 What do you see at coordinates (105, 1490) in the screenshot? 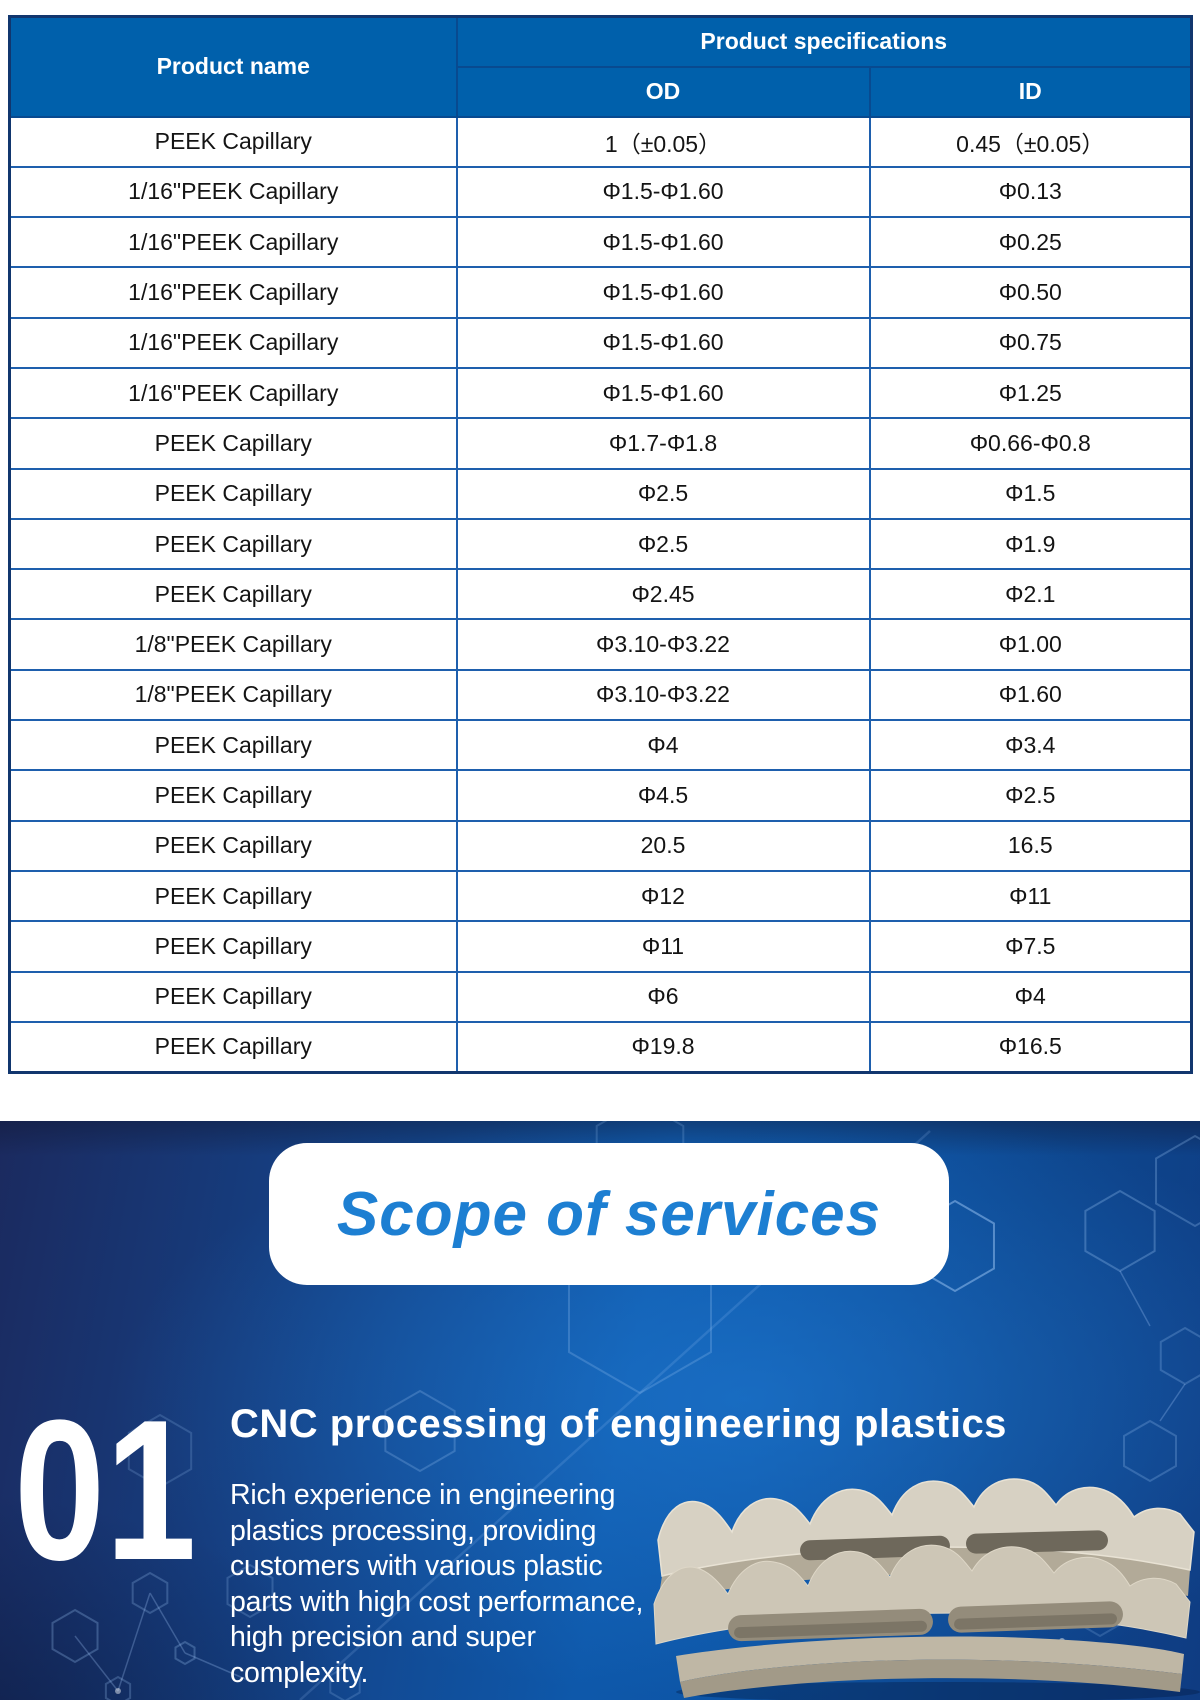
I see `service-item-number: 01` at bounding box center [105, 1490].